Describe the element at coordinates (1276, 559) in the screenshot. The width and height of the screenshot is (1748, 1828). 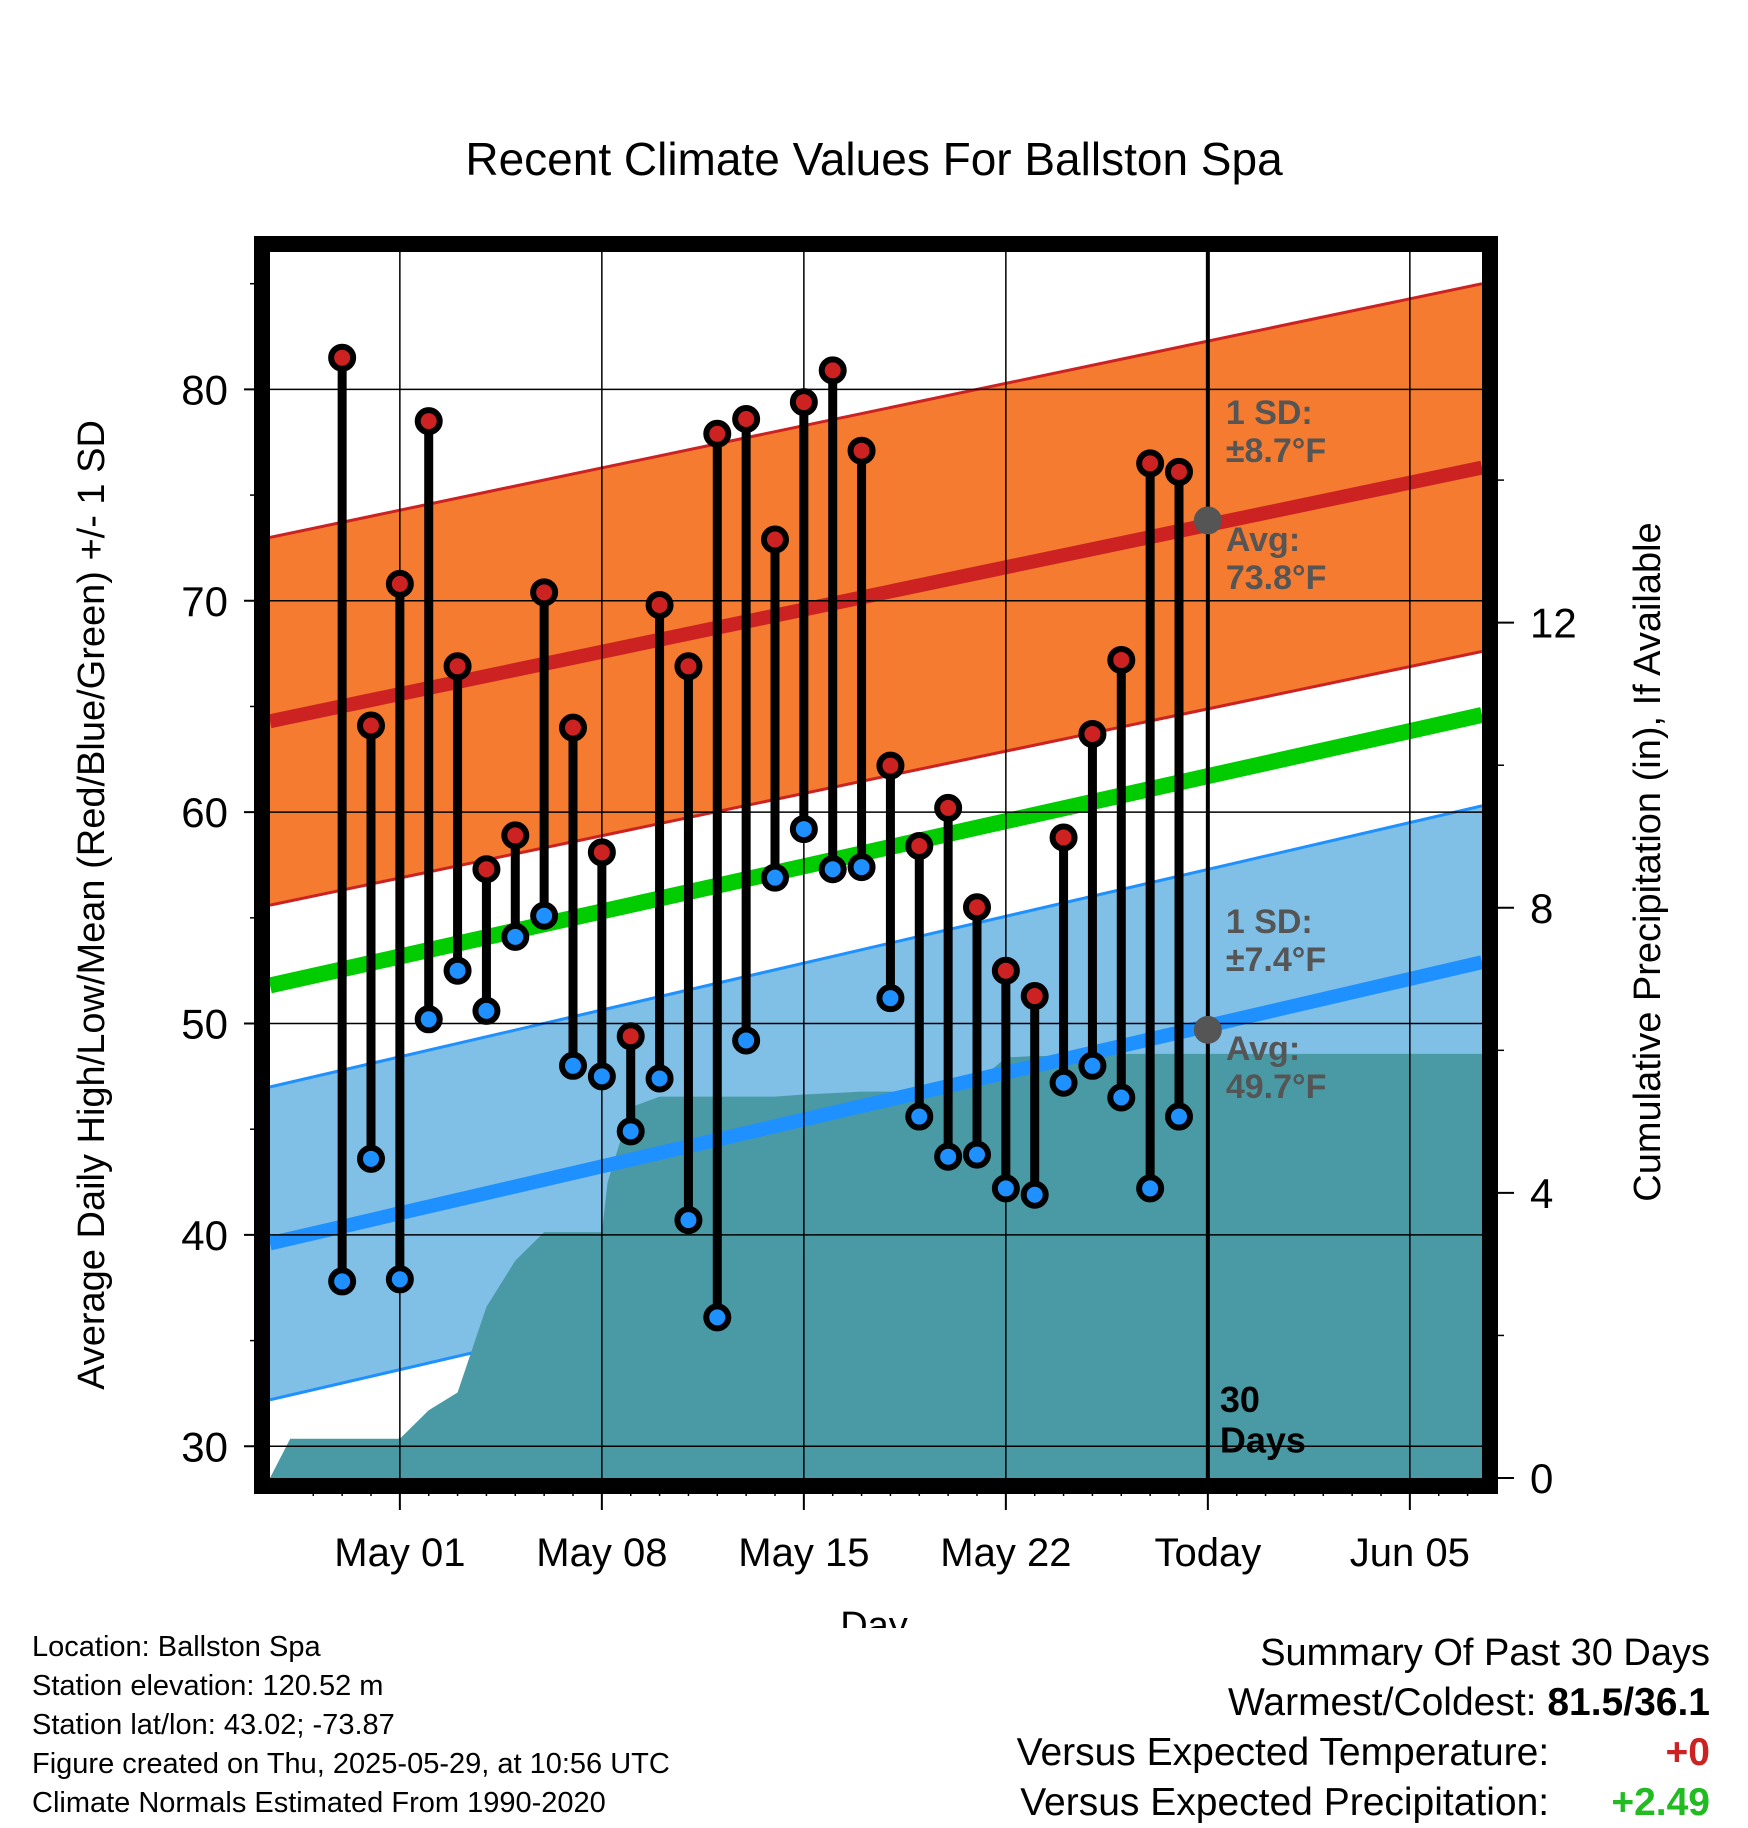
I see `high-avg-annotation: Avg: 73.8°F` at that location.